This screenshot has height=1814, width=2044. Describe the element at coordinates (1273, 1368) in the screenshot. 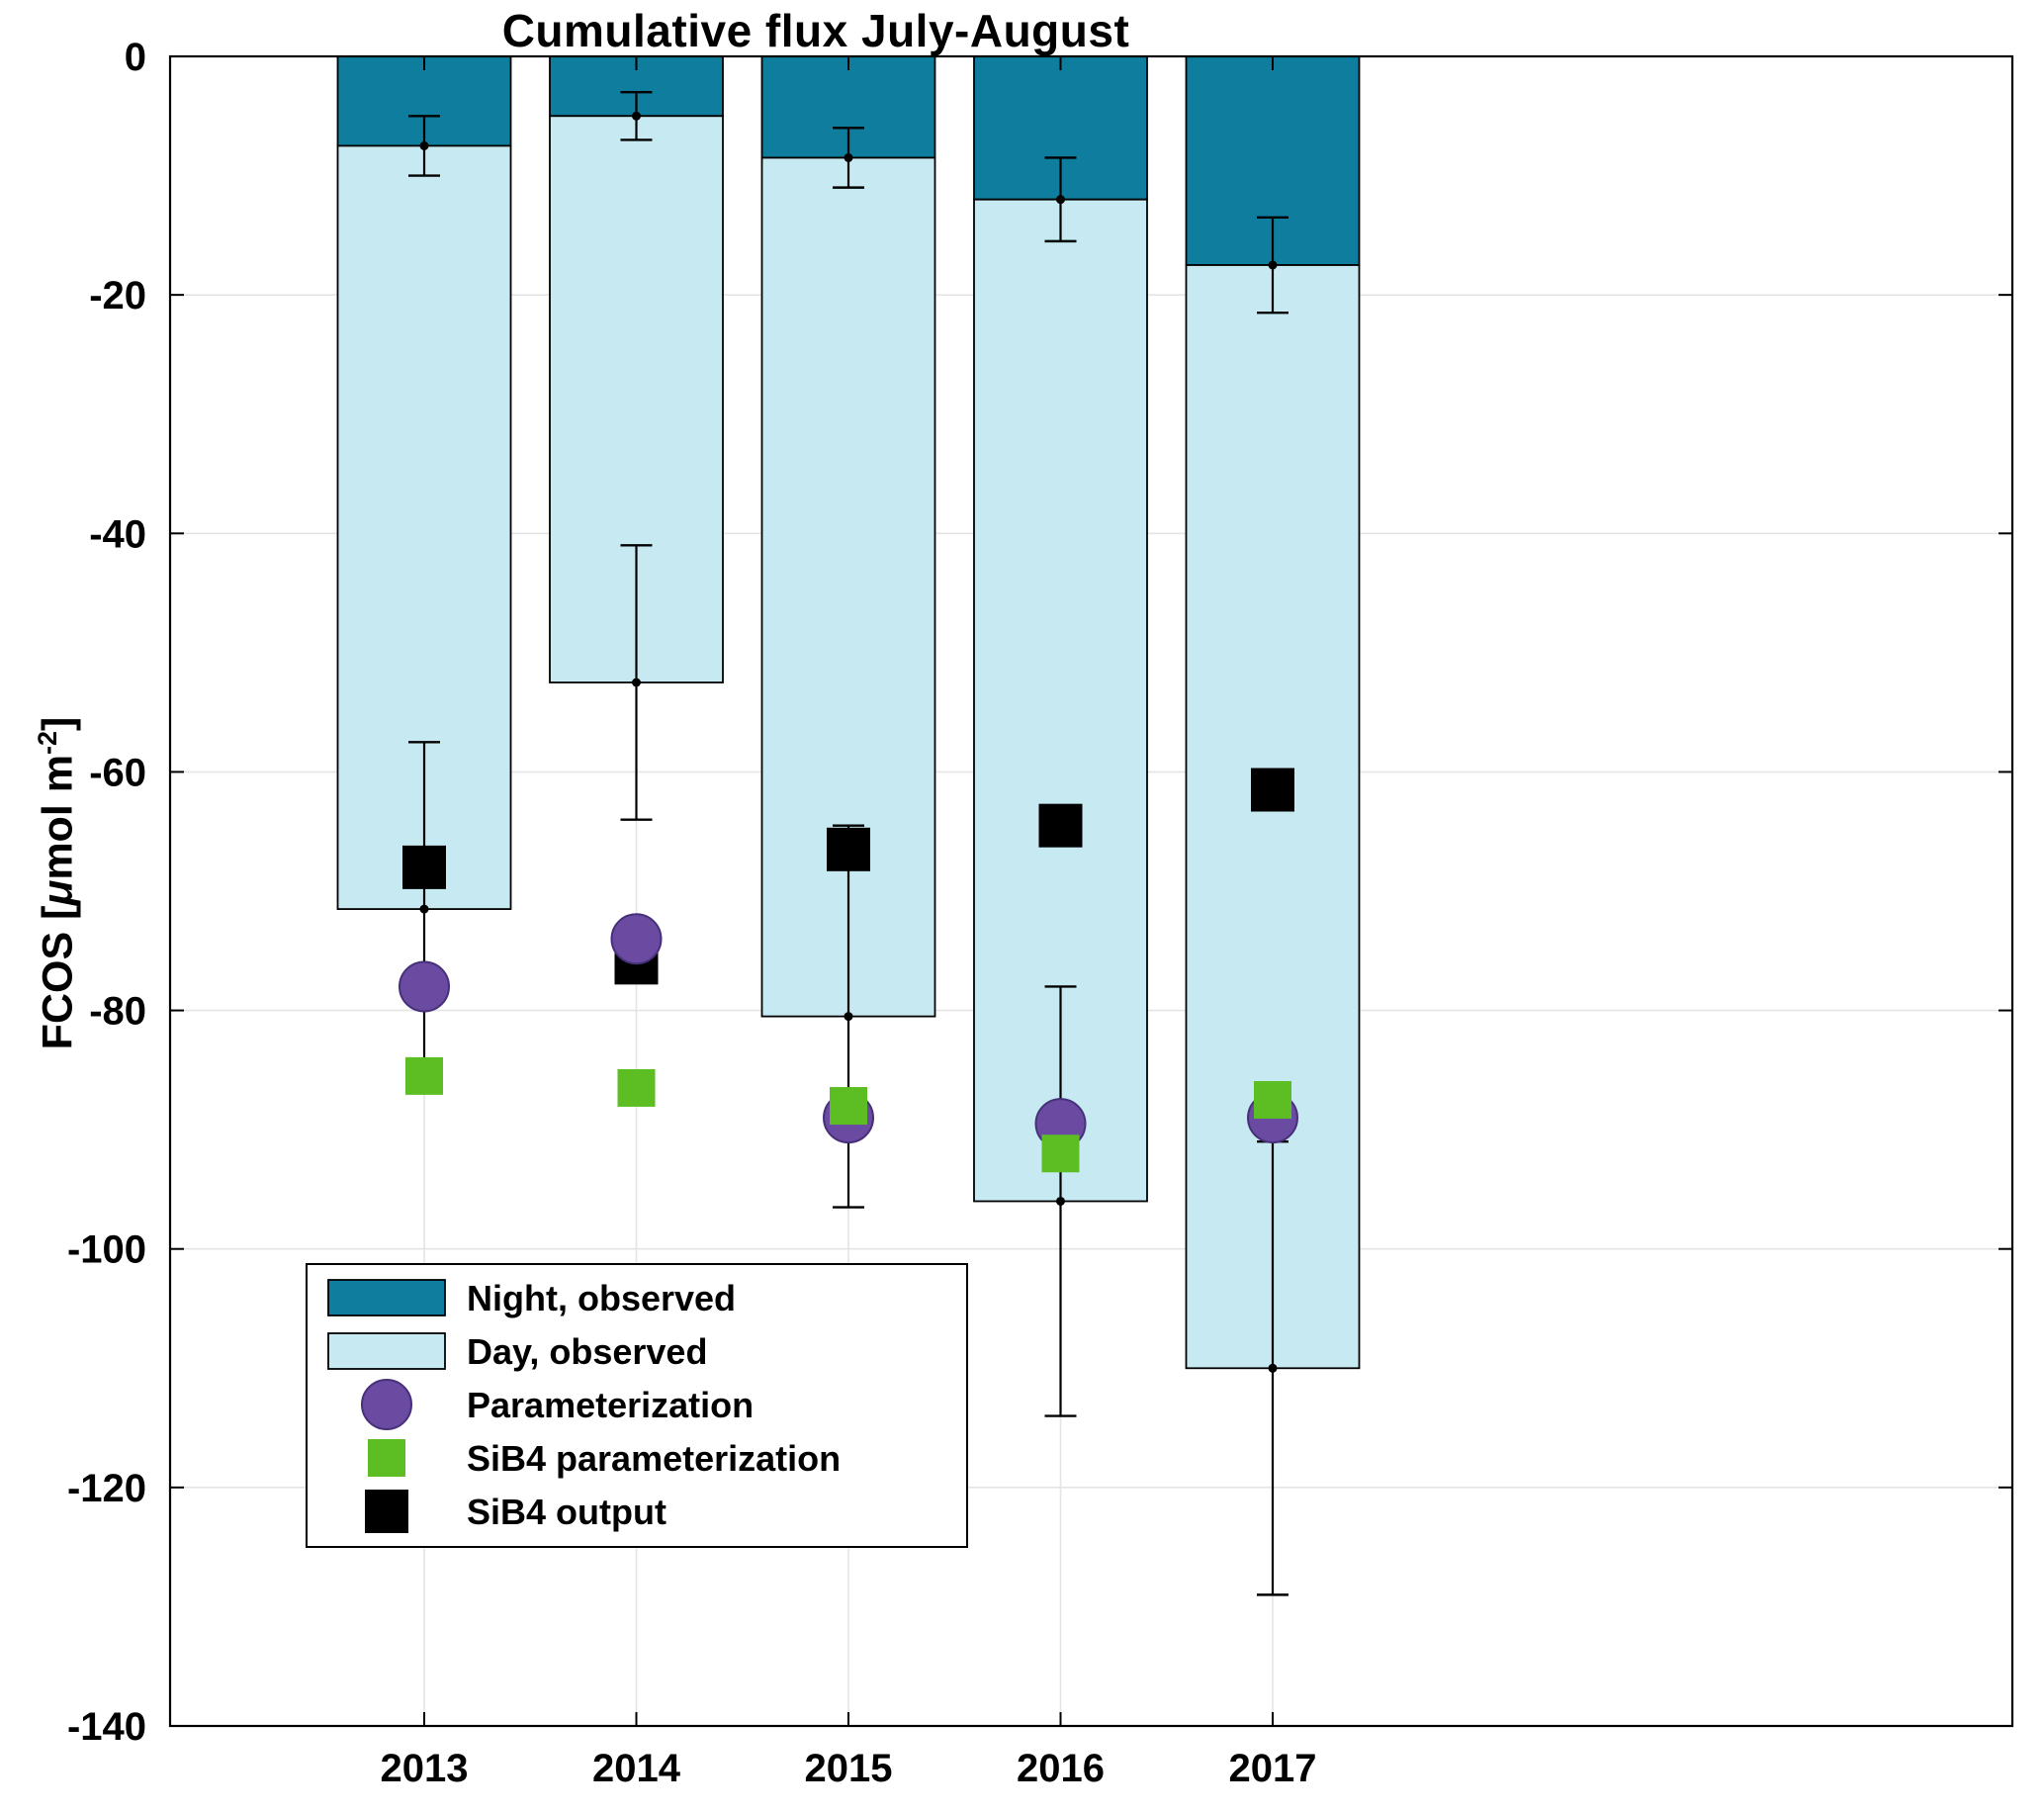

I see `error-bar-total-2017-center-dot` at that location.